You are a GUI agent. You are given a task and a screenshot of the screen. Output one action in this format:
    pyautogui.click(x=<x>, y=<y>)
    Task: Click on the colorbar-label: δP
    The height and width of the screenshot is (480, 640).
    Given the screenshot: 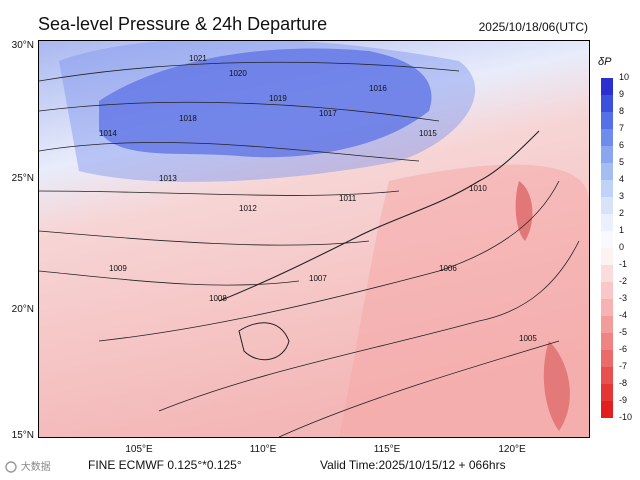 What is the action you would take?
    pyautogui.click(x=605, y=62)
    